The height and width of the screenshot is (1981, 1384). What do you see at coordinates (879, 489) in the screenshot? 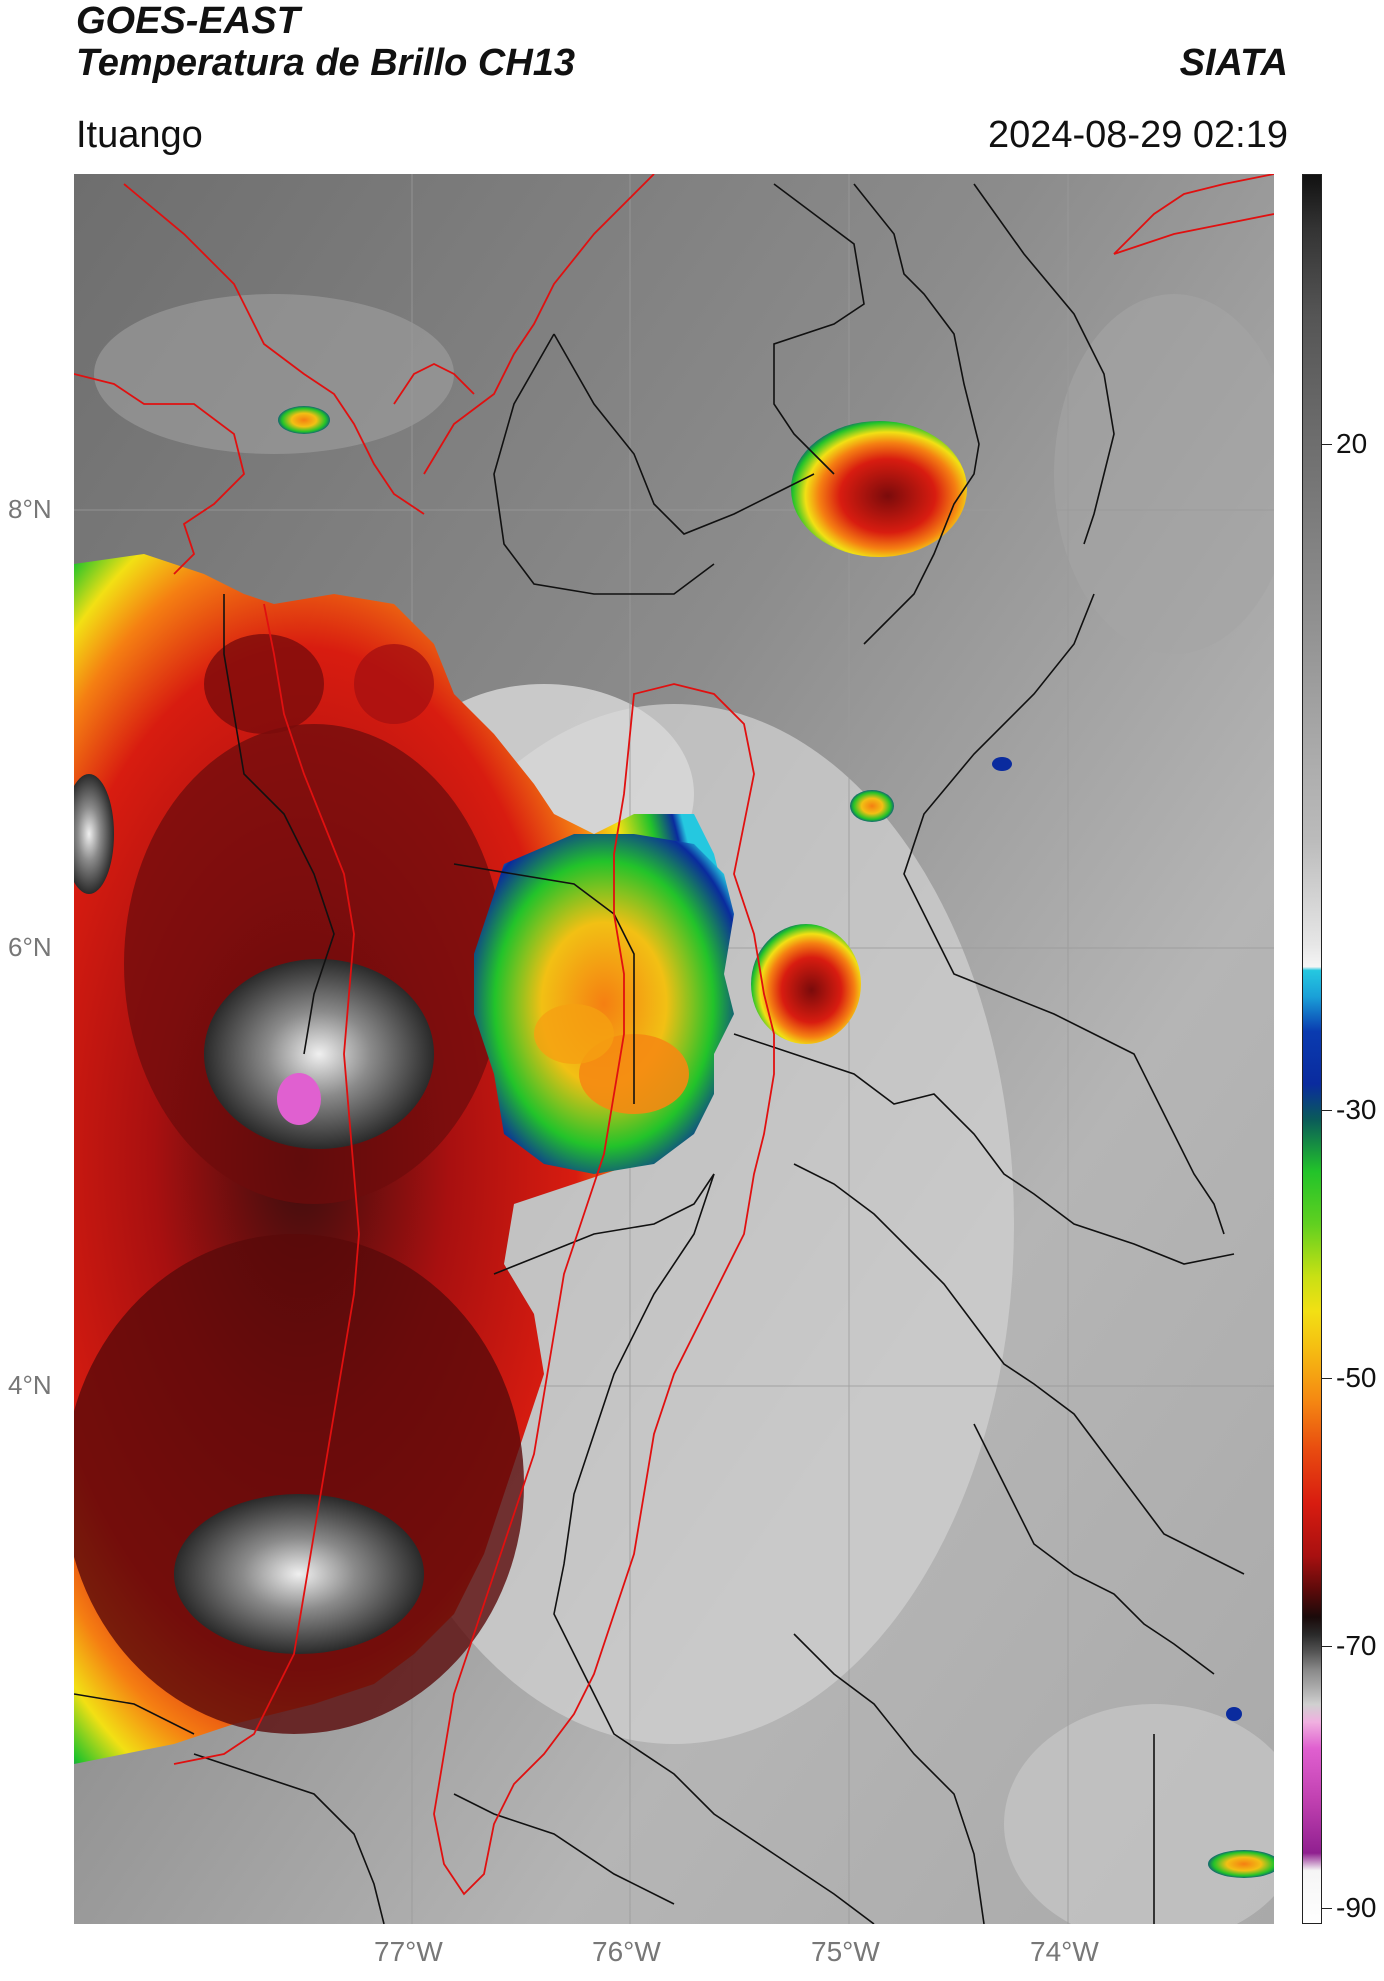
I see `storm-cell-ne` at bounding box center [879, 489].